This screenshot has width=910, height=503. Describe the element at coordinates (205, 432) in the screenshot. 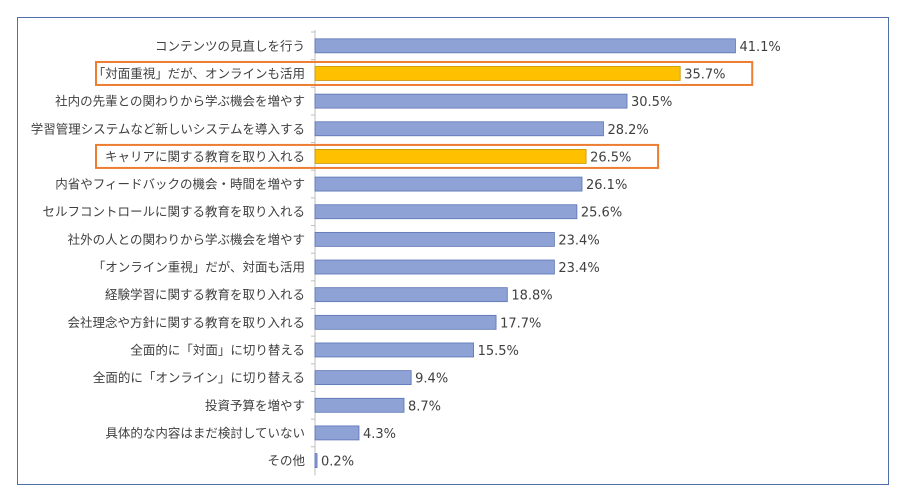

I see `category-label: 具体的な内容はまだ検討していない` at that location.